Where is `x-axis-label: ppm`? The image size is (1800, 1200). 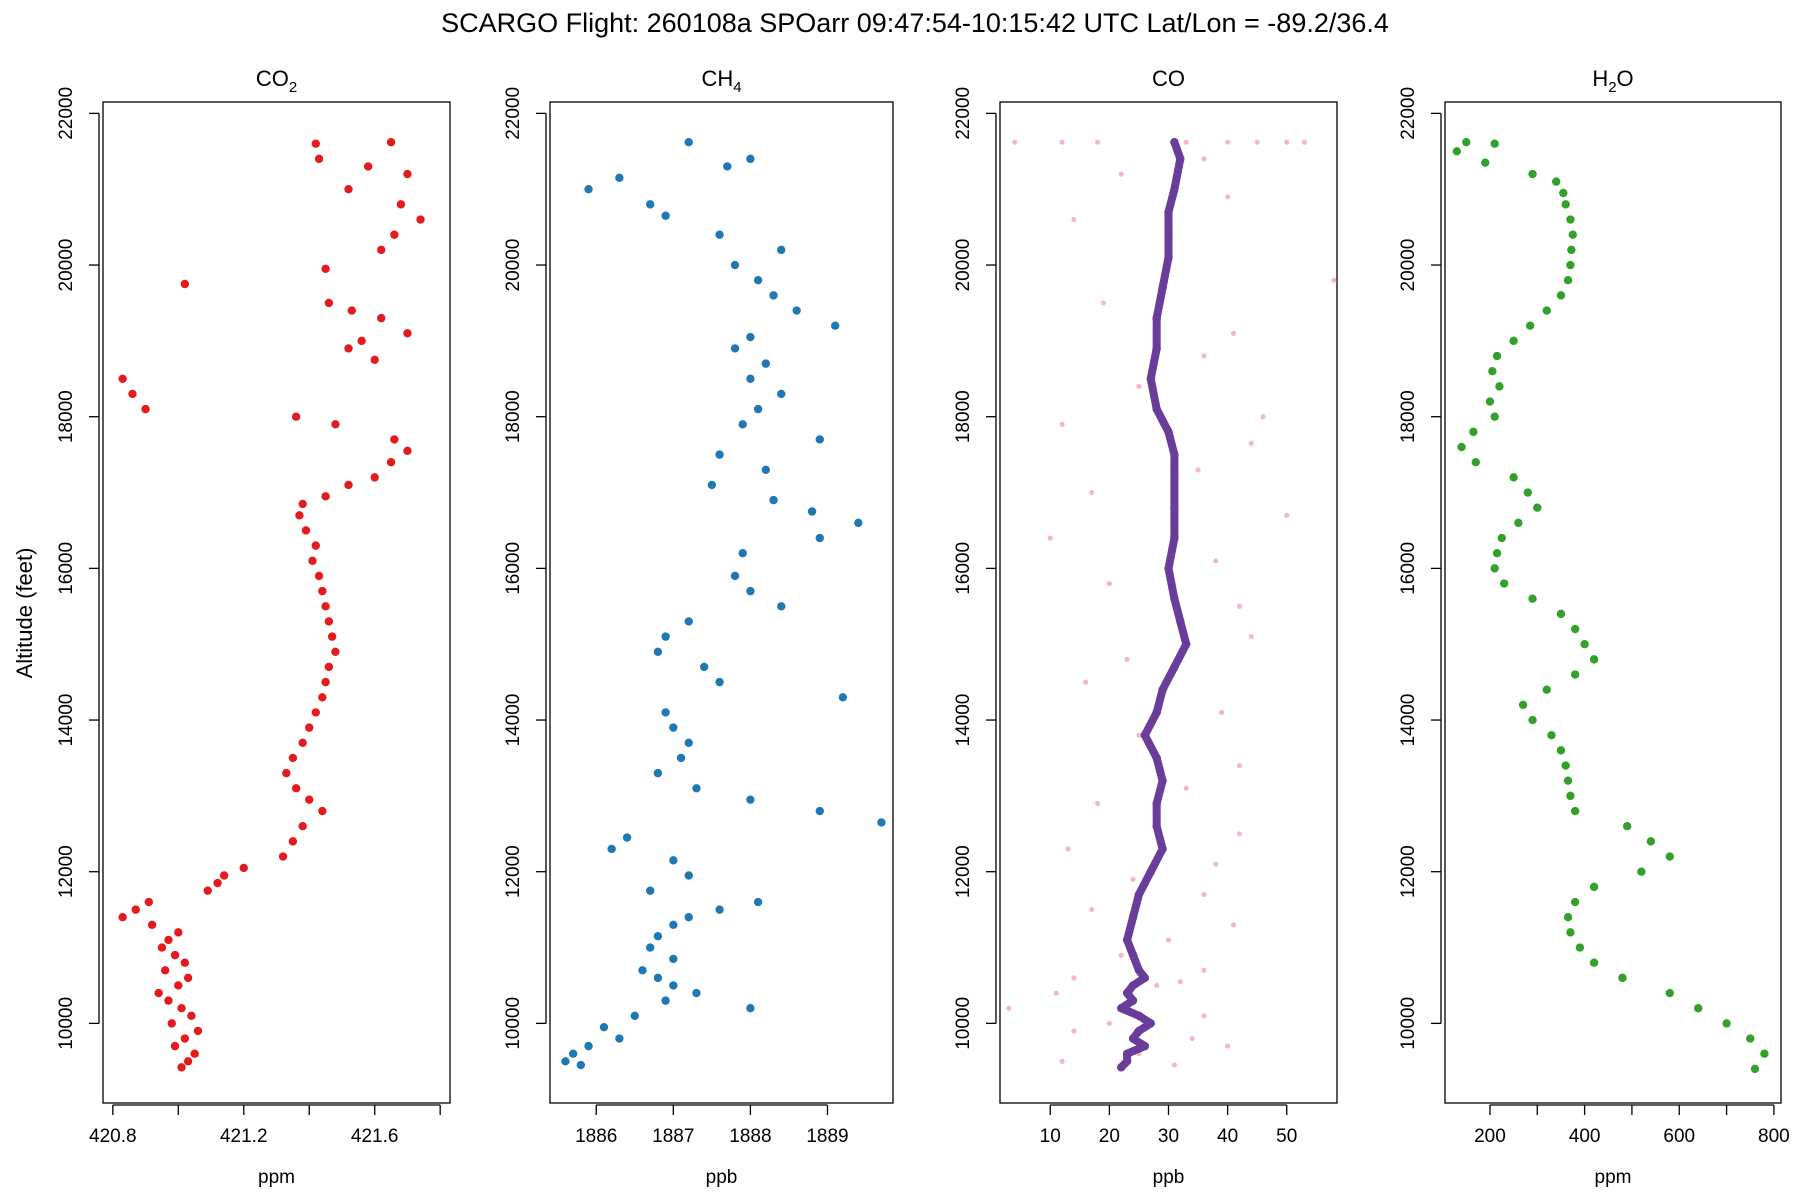
x-axis-label: ppm is located at coordinates (276, 1177).